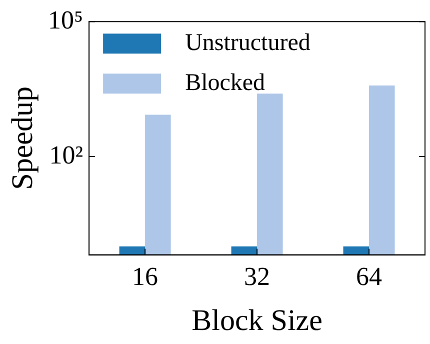 This screenshot has width=430, height=344. What do you see at coordinates (257, 320) in the screenshot?
I see `x-axis-title: Block Size` at bounding box center [257, 320].